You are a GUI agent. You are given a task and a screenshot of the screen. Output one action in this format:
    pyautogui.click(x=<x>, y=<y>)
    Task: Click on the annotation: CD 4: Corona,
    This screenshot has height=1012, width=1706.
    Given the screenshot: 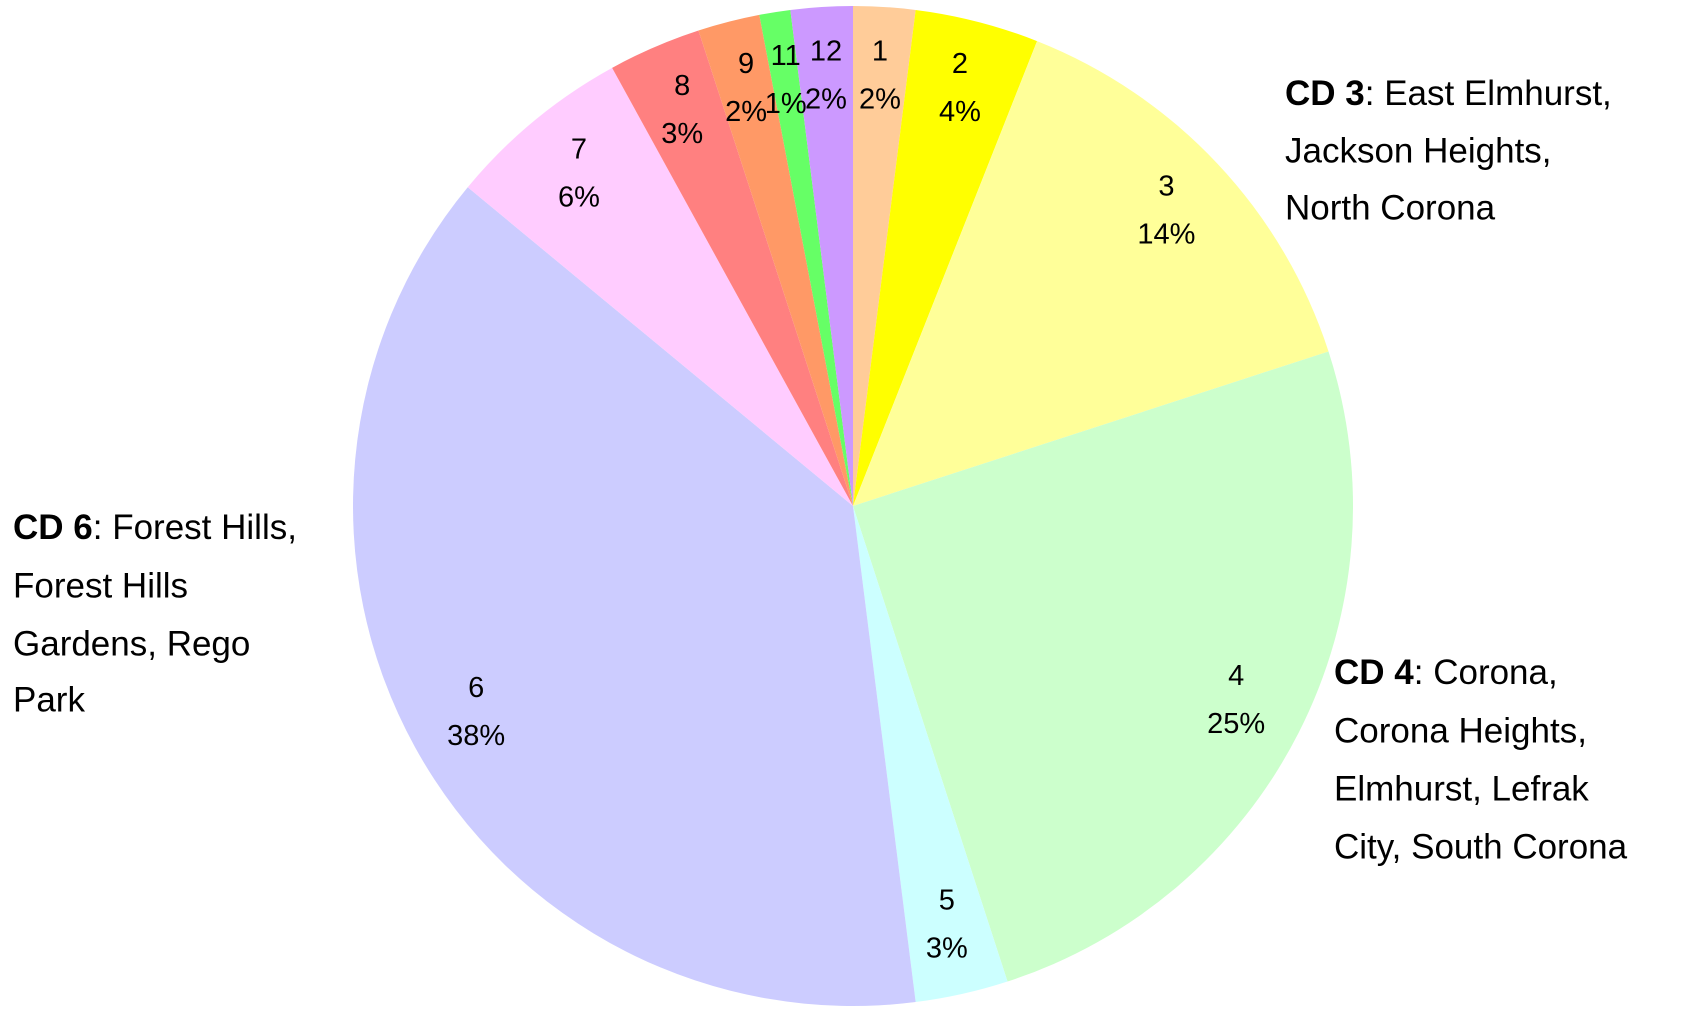 What is the action you would take?
    pyautogui.click(x=1446, y=672)
    